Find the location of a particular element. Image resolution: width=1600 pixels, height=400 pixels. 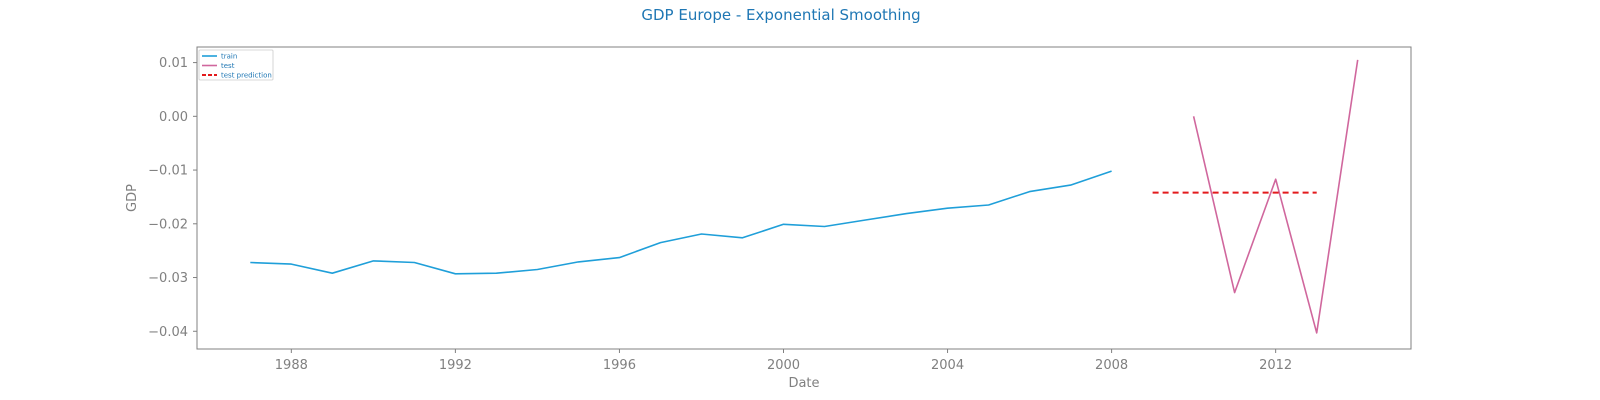

y-tick-label: −0.04 is located at coordinates (168, 332).